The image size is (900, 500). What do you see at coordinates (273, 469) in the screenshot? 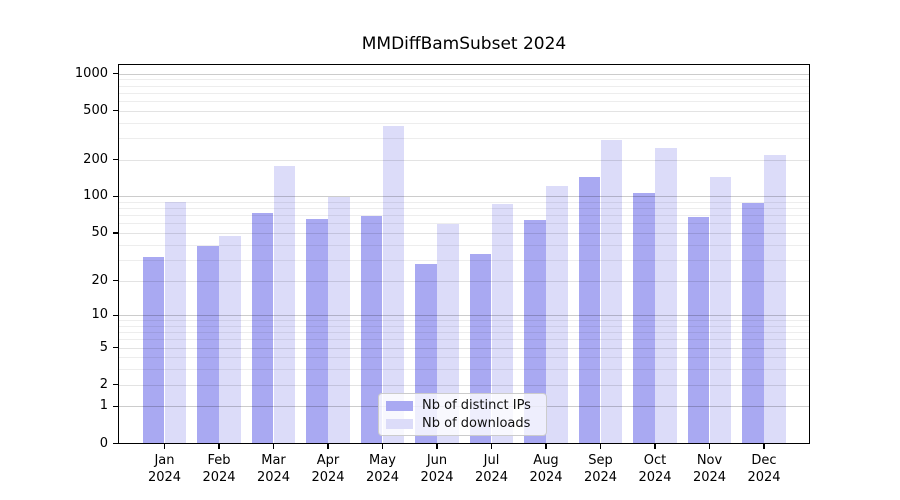
I see `x-tick-label-mar: Mar 2024` at bounding box center [273, 469].